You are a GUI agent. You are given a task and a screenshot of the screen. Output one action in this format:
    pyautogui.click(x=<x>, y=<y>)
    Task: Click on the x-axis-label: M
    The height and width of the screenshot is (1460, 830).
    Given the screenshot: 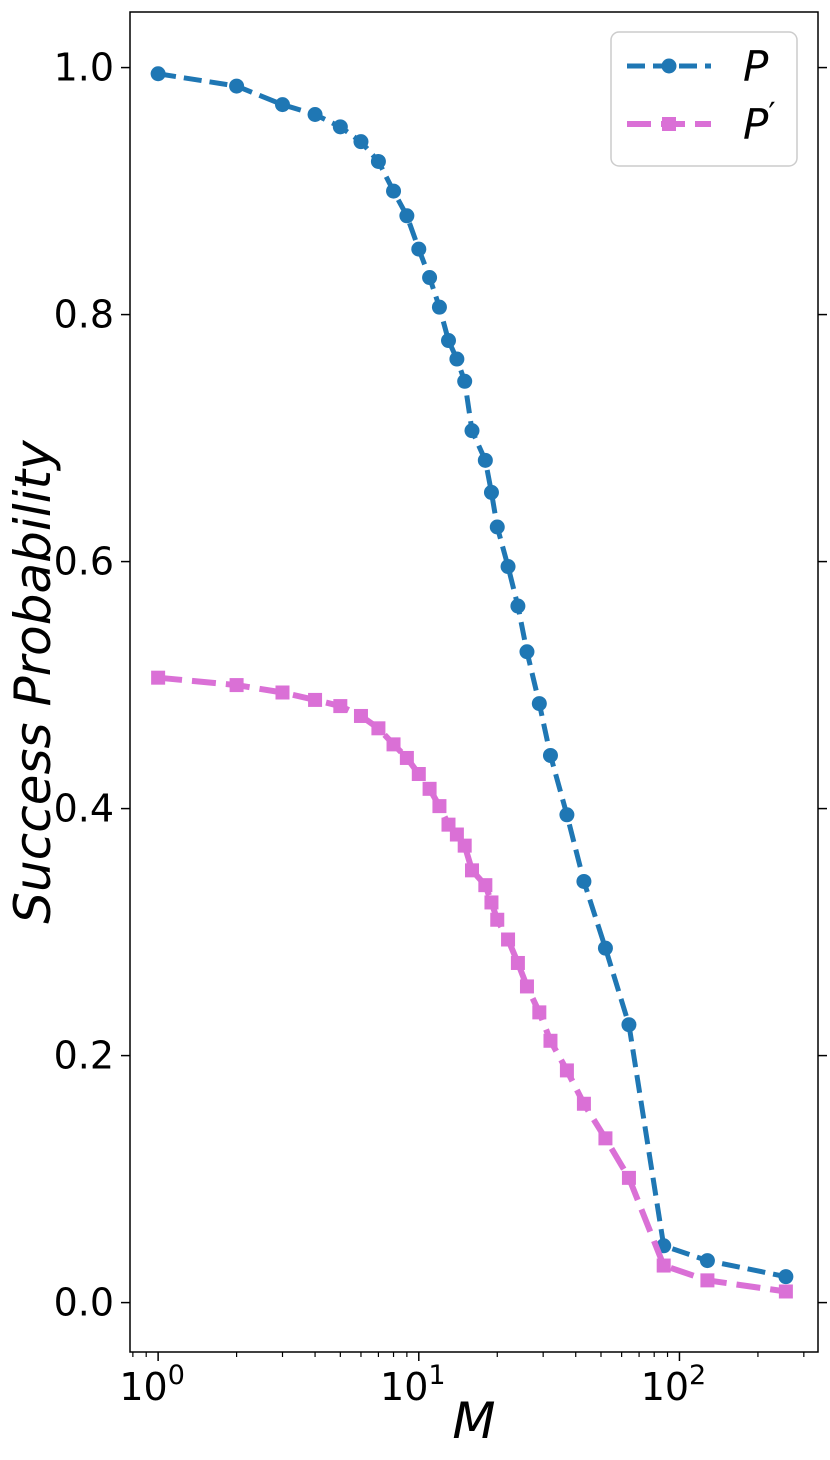 What is the action you would take?
    pyautogui.click(x=473, y=1421)
    